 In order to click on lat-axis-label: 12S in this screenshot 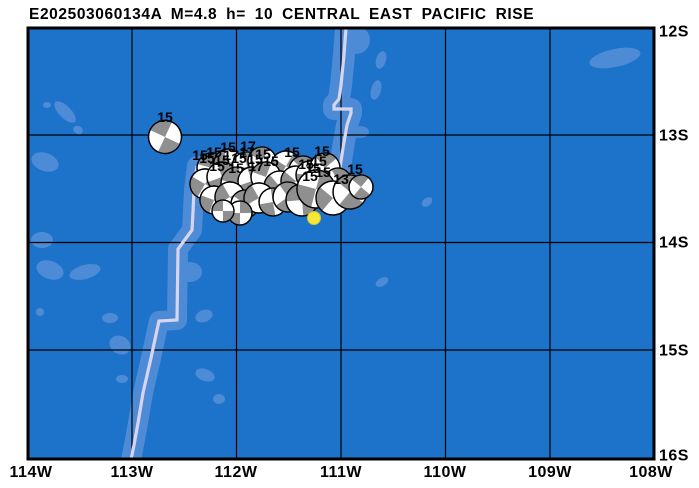, I will do `click(674, 32)`.